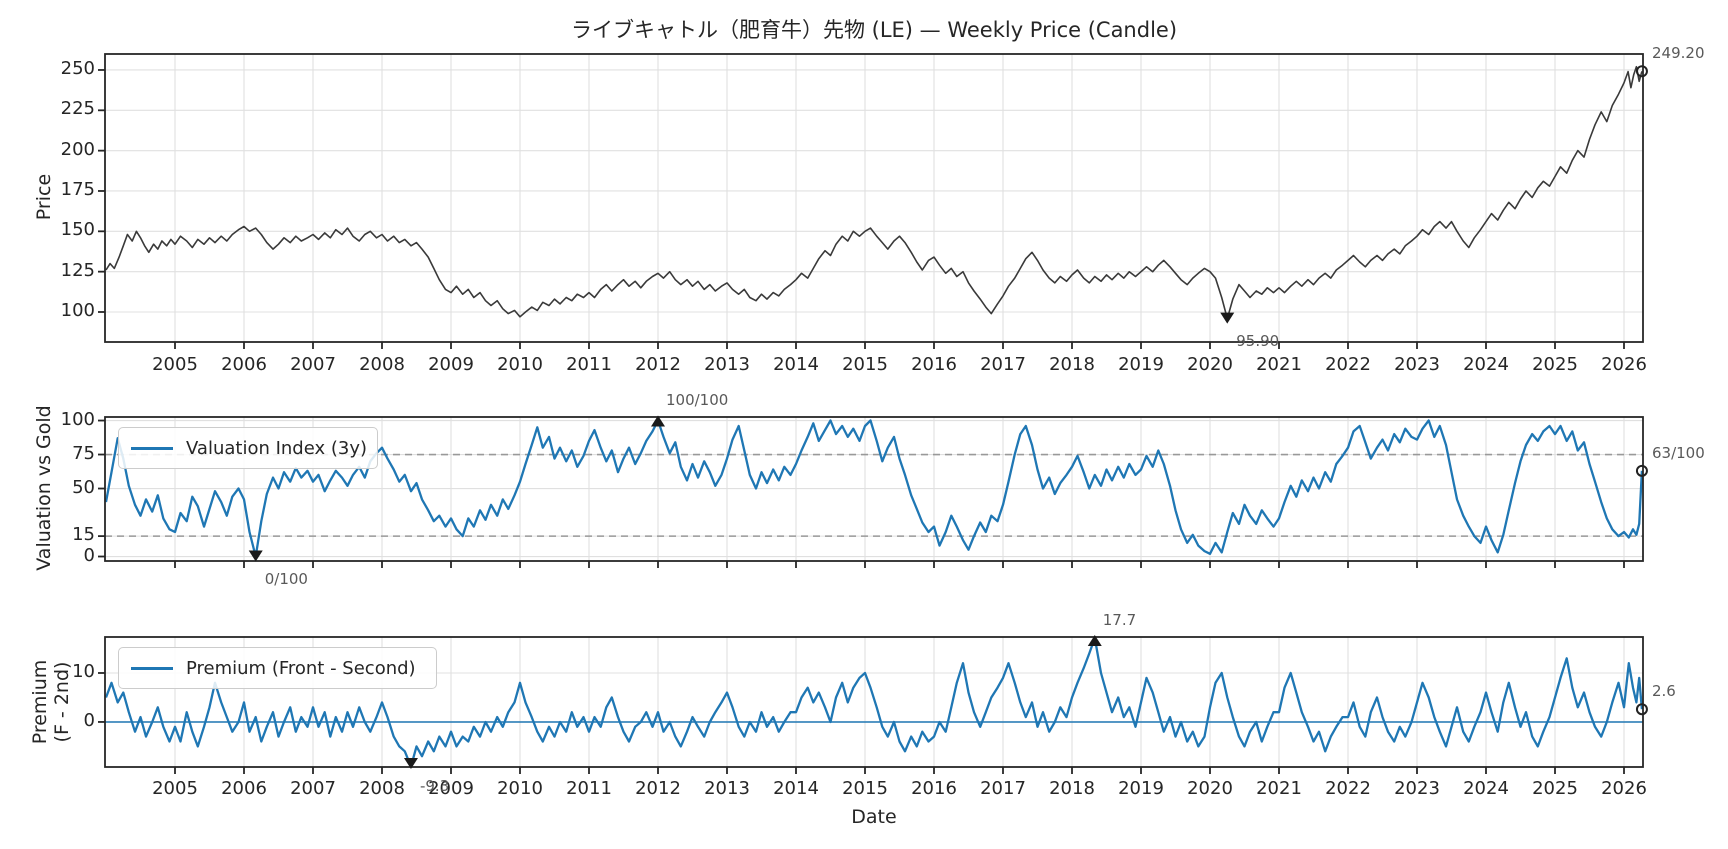 The width and height of the screenshot is (1728, 849). What do you see at coordinates (1678, 452) in the screenshot?
I see `annotation-label: 63/100` at bounding box center [1678, 452].